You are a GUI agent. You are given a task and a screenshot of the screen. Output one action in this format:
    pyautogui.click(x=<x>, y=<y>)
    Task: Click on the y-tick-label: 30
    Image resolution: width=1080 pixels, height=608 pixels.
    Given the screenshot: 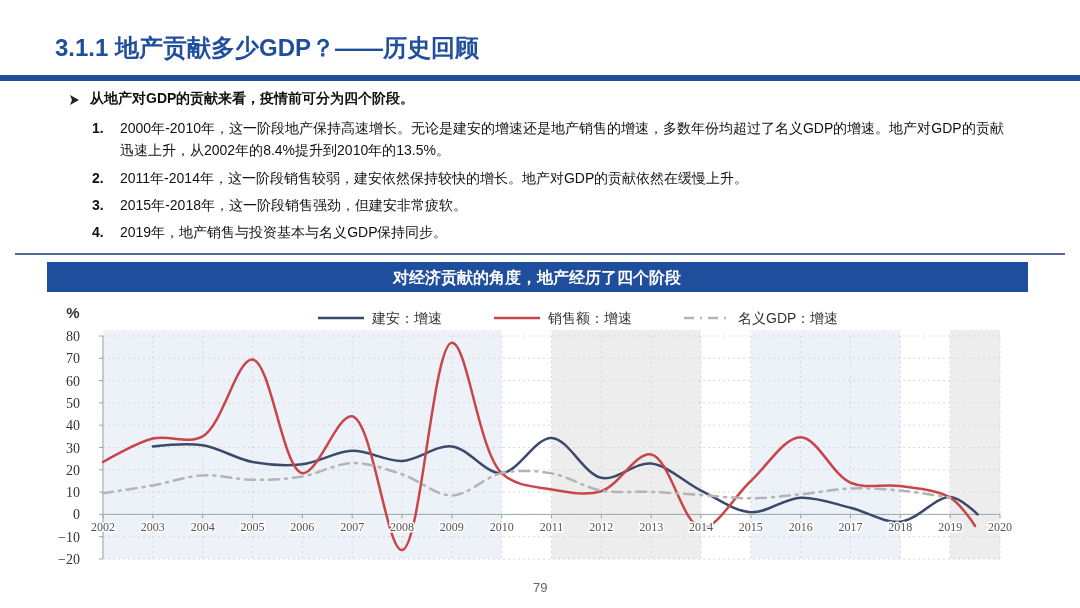 What is the action you would take?
    pyautogui.click(x=73, y=448)
    